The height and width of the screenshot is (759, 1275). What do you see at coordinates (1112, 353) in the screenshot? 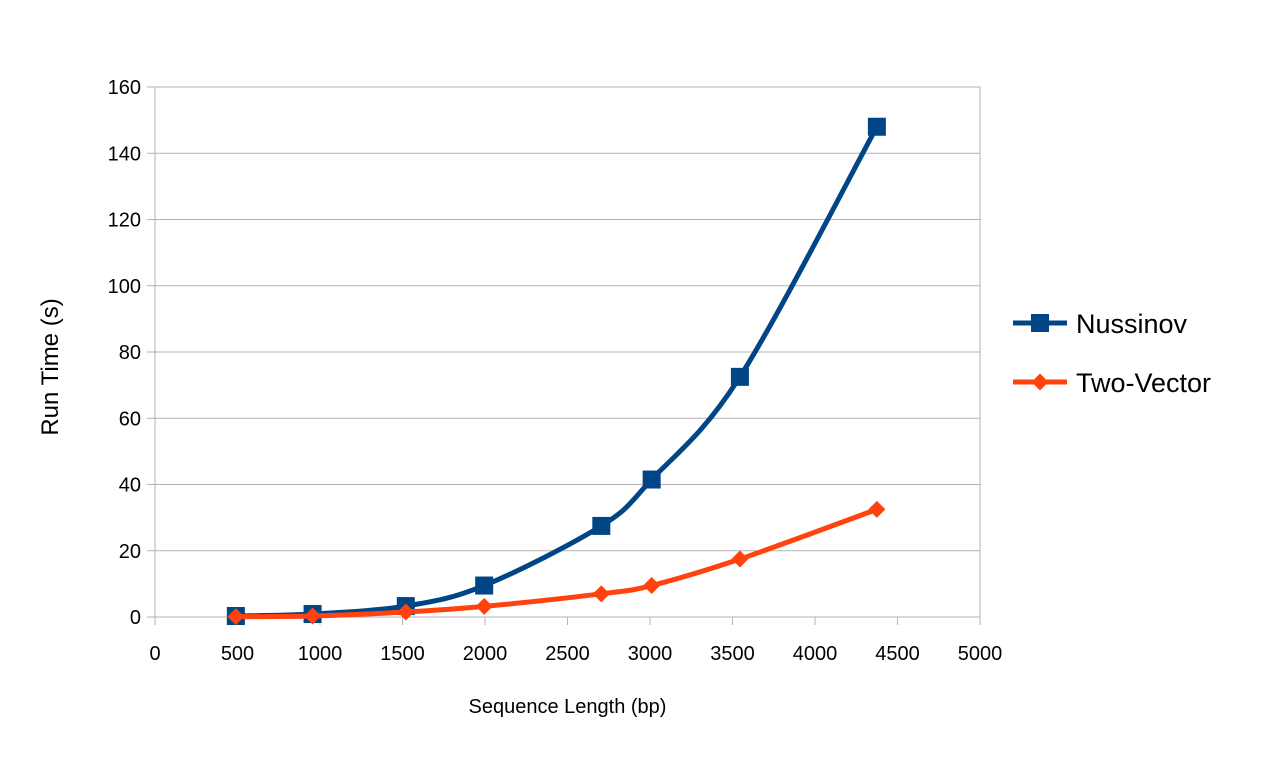
I see `legend: Nussinov Two-Vector` at bounding box center [1112, 353].